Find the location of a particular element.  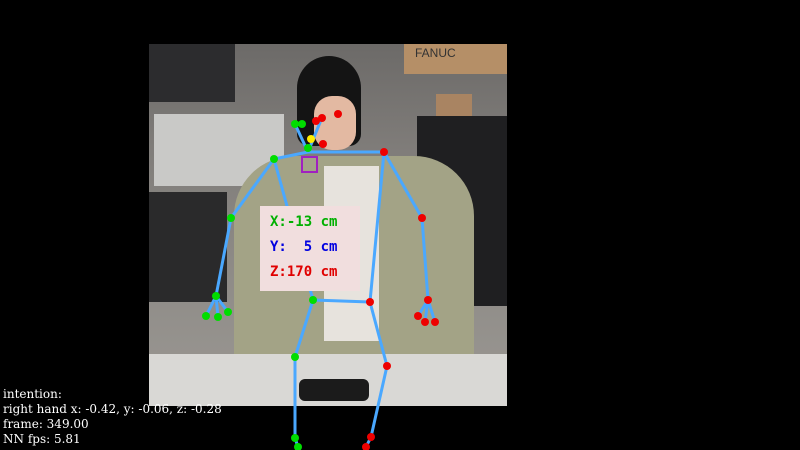

coordinate-readout: X:-13 cm Y: 5 cm Z:170 cm is located at coordinates (310, 248).